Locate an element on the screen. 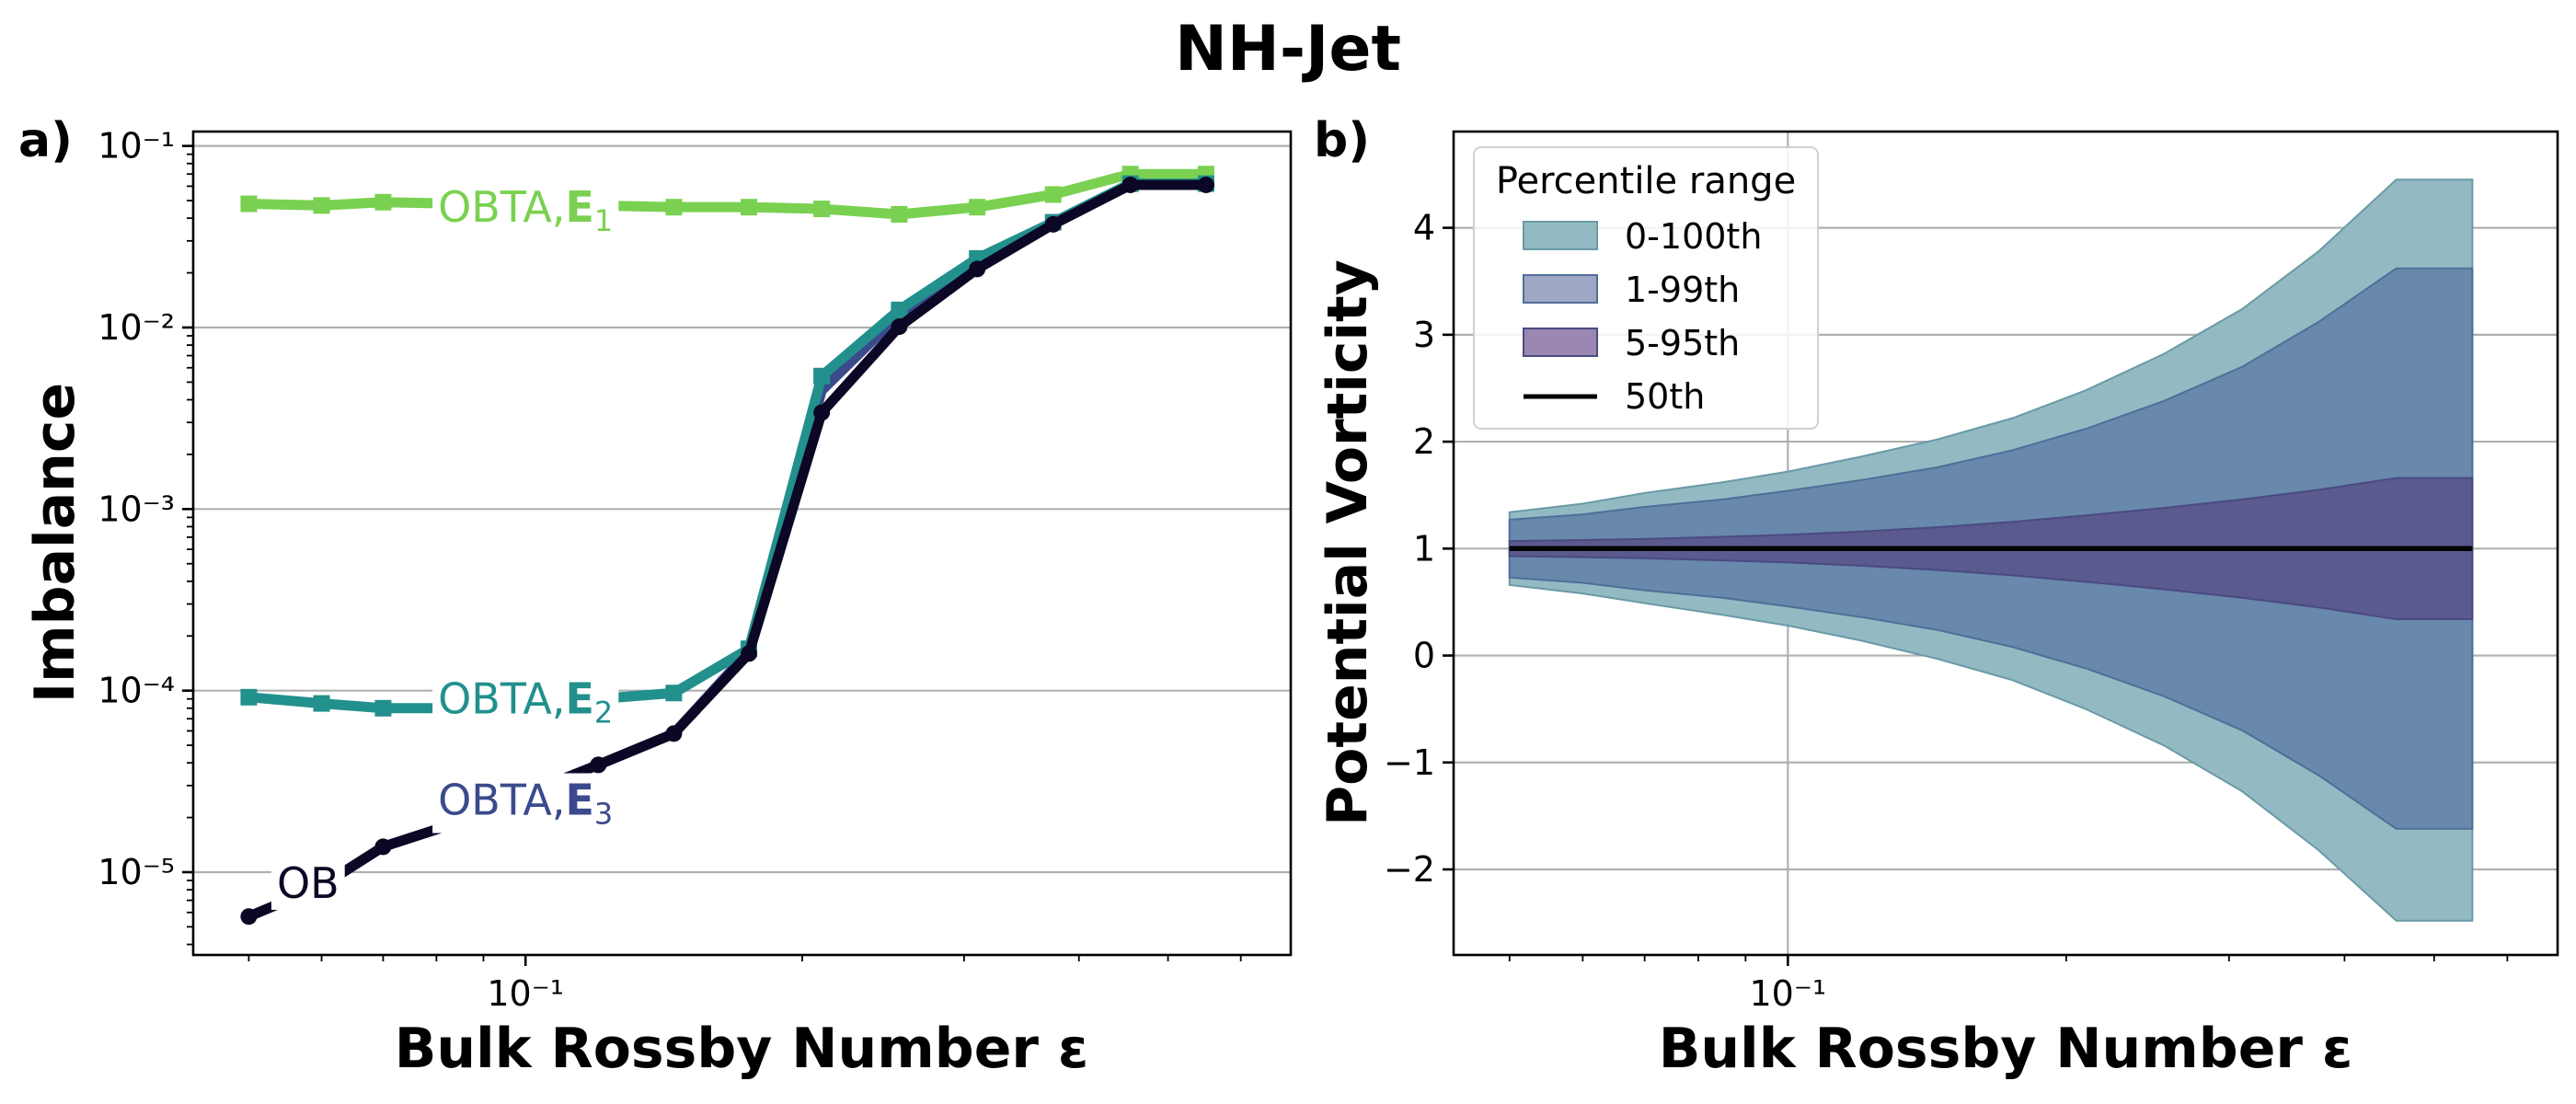  b-legend-box is located at coordinates (1646, 288).